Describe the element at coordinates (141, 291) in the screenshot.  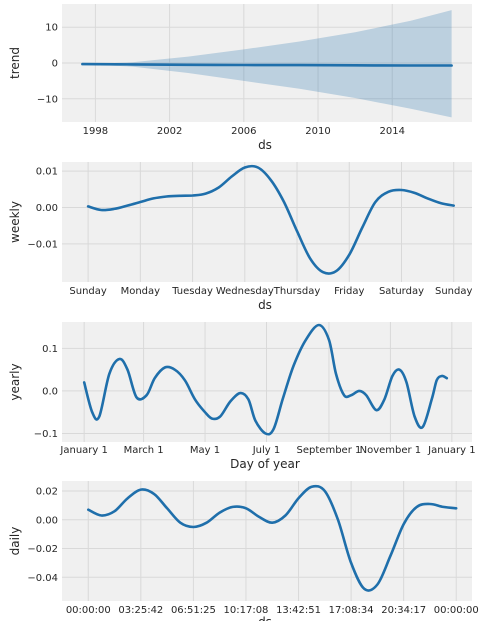
I see `x-tick-label: Monday` at that location.